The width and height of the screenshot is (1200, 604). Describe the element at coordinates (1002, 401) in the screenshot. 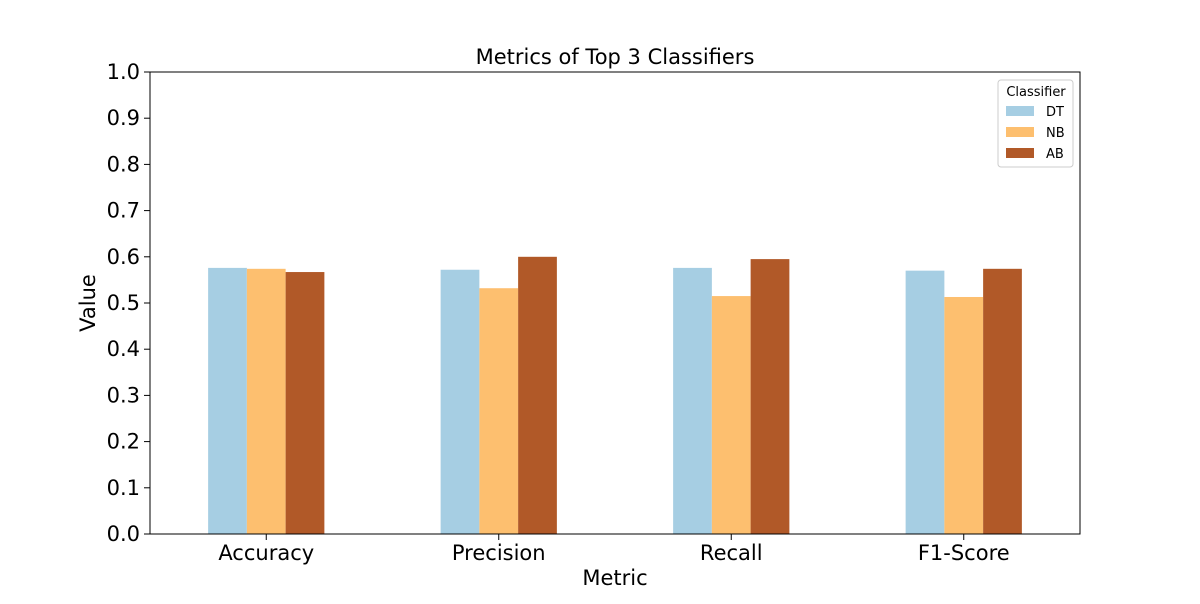

I see `bar-ab-f1-score` at that location.